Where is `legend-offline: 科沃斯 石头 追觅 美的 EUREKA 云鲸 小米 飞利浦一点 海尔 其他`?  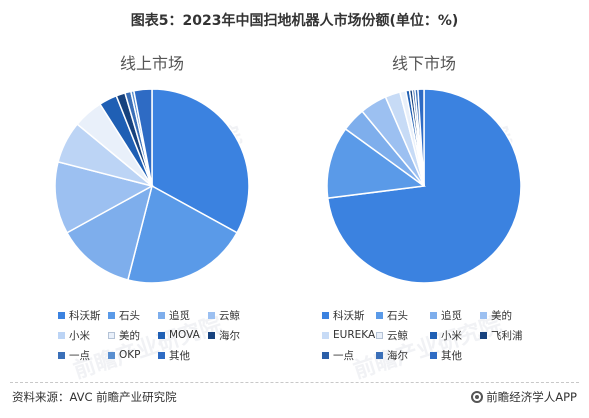
legend-offline: 科沃斯 石头 追觅 美的 EUREKA 云鲸 小米 飞利浦一点 海尔 其他 is located at coordinates (442, 338).